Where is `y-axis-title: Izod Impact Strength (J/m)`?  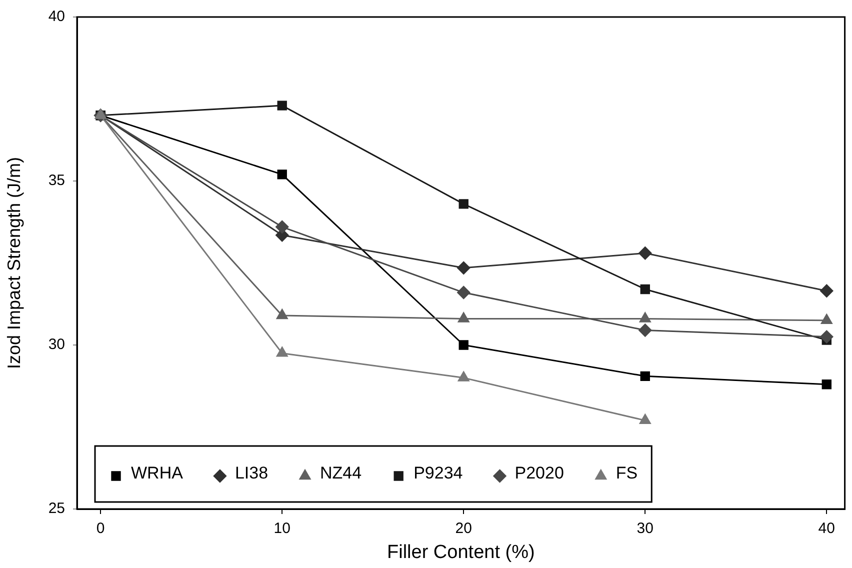 y-axis-title: Izod Impact Strength (J/m) is located at coordinates (14, 263).